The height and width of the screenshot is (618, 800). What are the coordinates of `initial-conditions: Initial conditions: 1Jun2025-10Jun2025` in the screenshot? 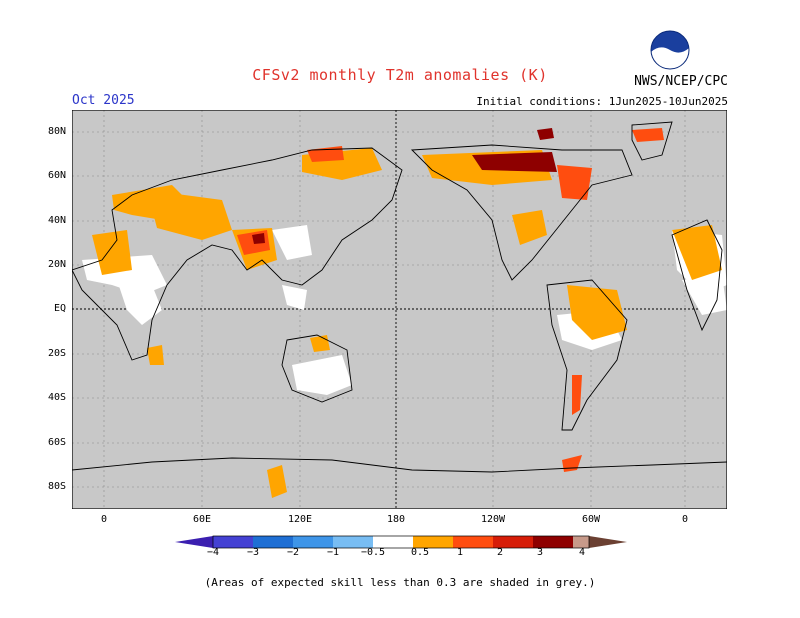 It's located at (602, 101).